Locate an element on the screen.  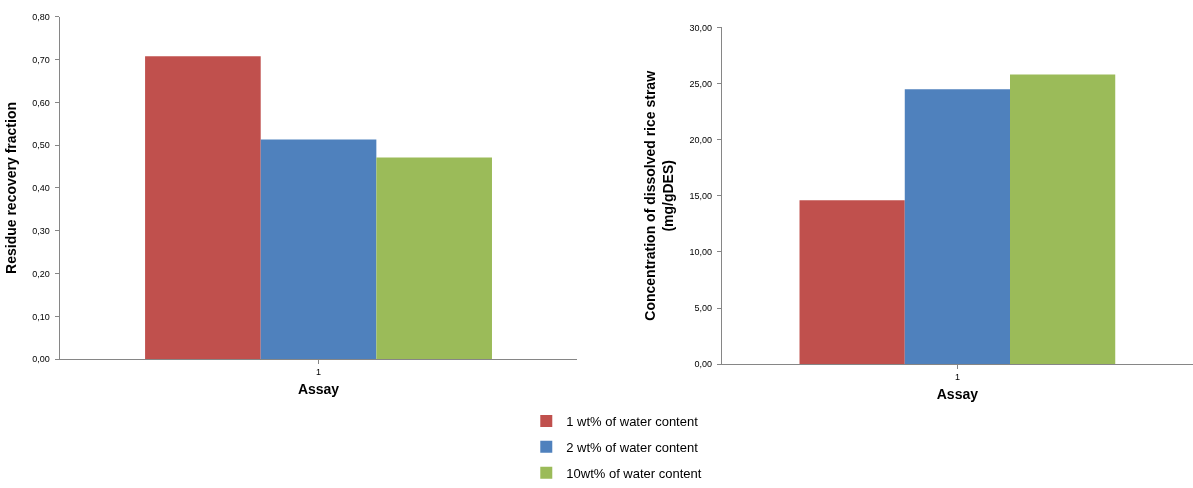
y-tick-label: 10,00 is located at coordinates (700, 252).